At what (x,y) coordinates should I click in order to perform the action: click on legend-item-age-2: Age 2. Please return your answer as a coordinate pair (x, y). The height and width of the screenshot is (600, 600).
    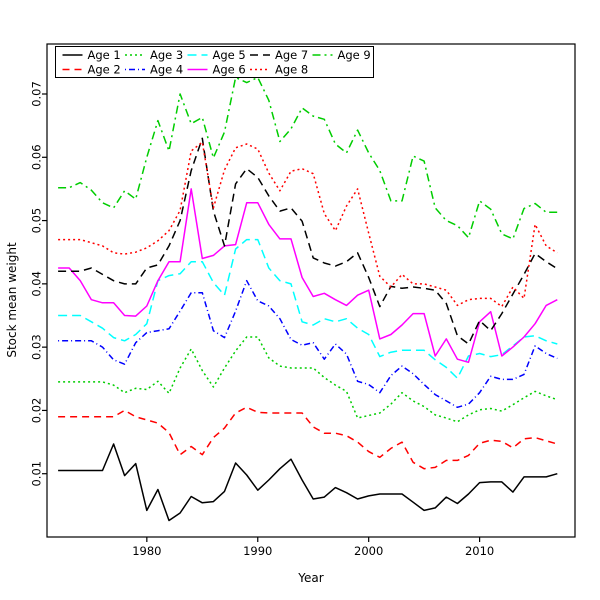
    Looking at the image, I should click on (91, 70).